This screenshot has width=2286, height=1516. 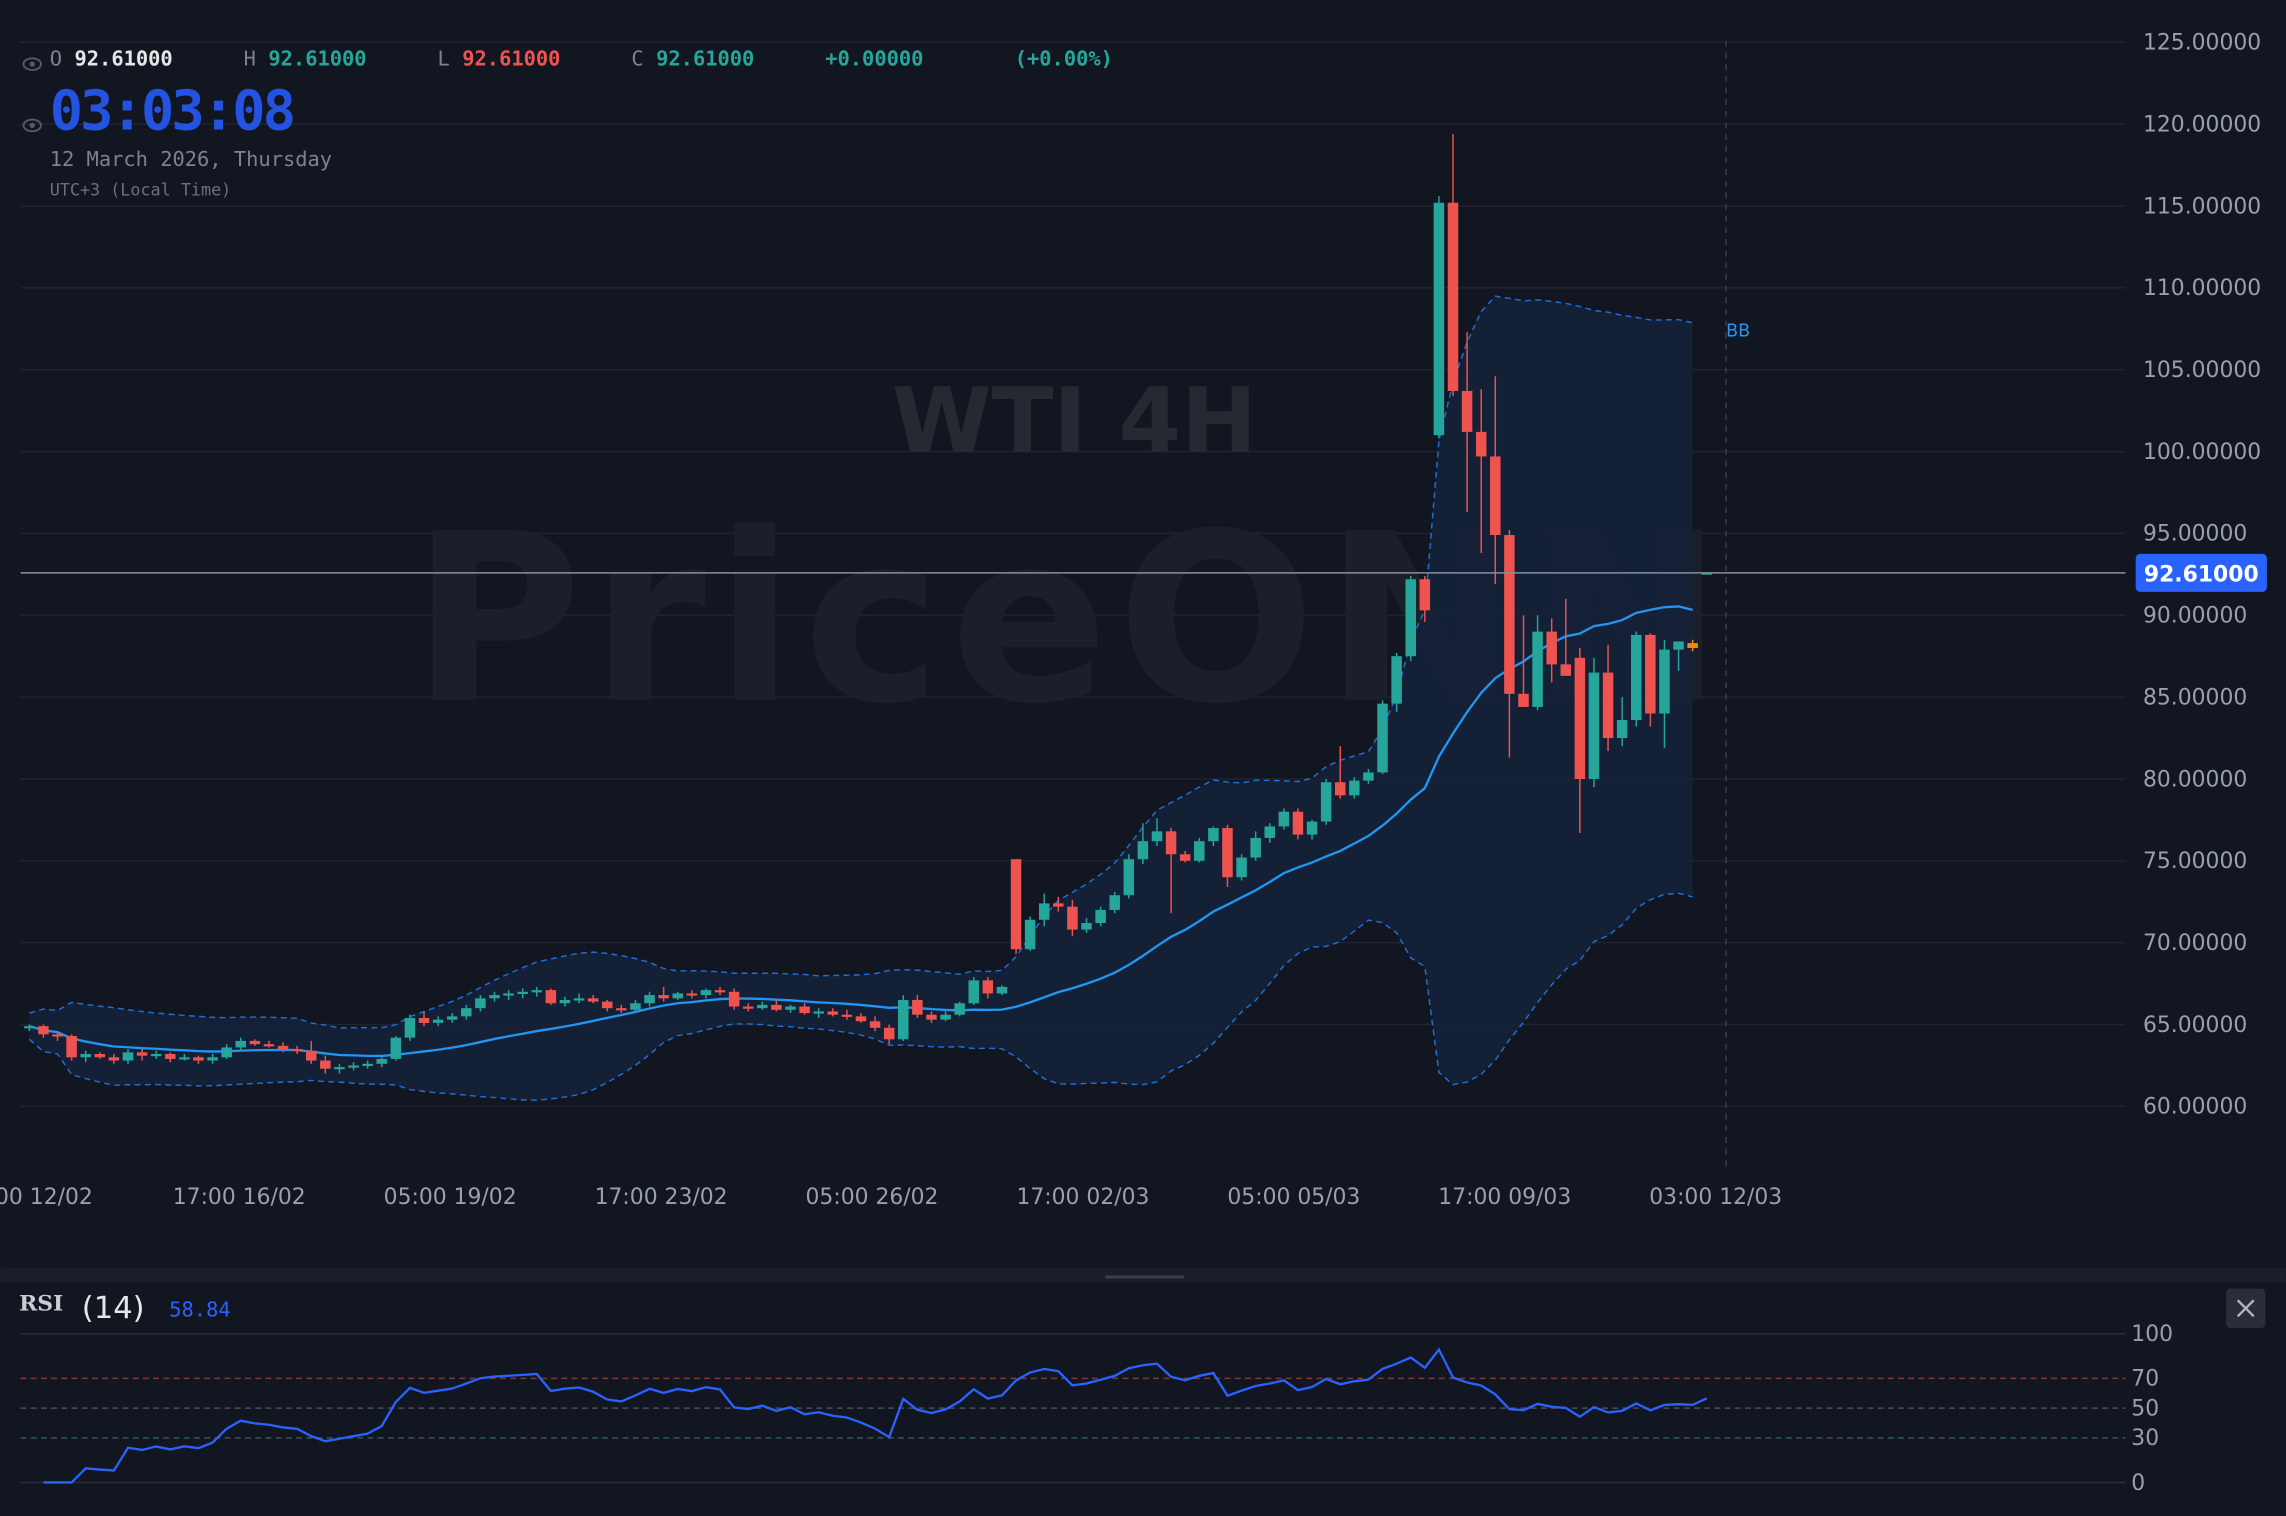 I want to click on close-rsi-button, so click(x=2246, y=1308).